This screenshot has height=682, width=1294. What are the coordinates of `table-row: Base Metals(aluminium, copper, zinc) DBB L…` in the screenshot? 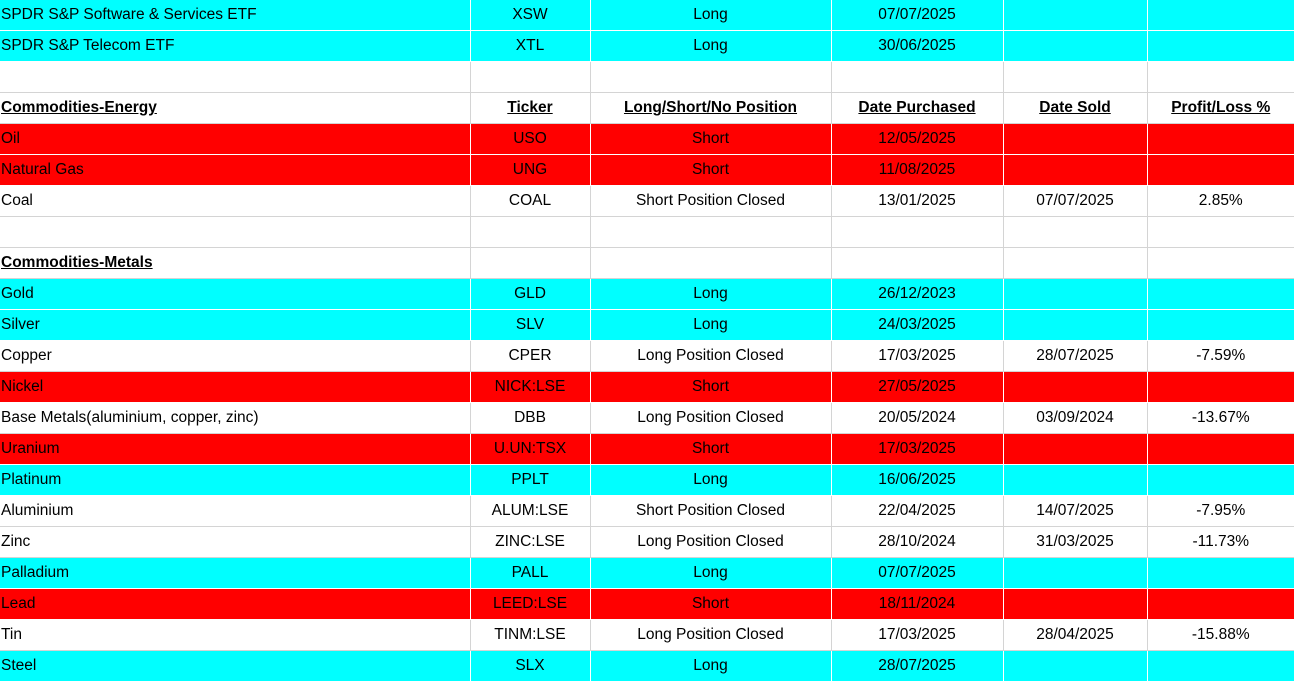 It's located at (647, 418).